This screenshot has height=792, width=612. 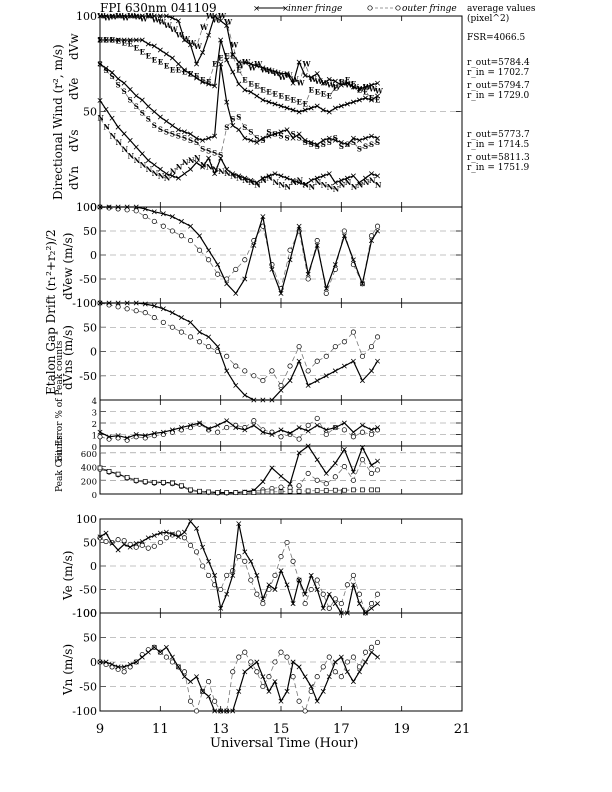 What do you see at coordinates (462, 729) in the screenshot?
I see `xtick-label-6: 21` at bounding box center [462, 729].